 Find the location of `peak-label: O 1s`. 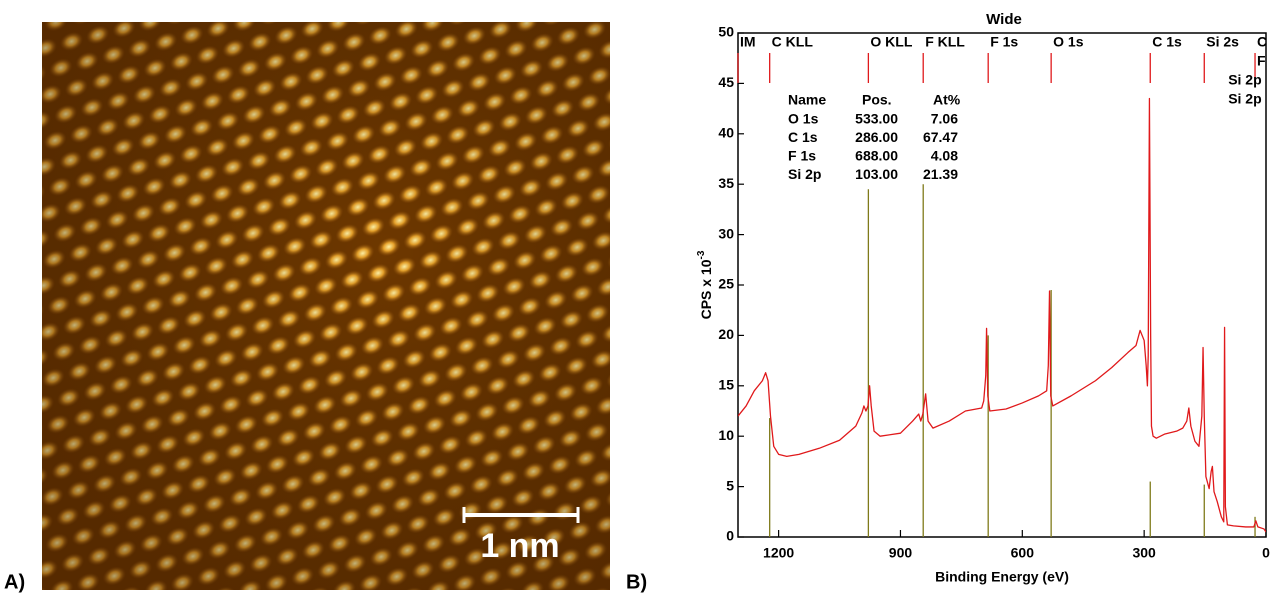

peak-label: O 1s is located at coordinates (1068, 42).